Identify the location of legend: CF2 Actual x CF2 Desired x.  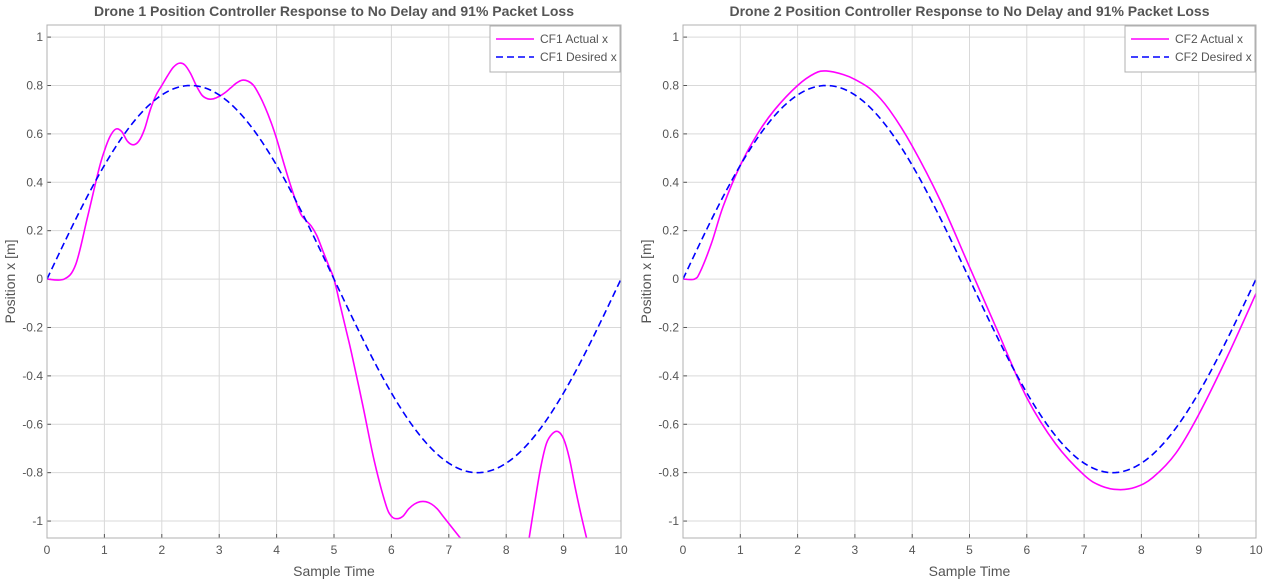
(1190, 49).